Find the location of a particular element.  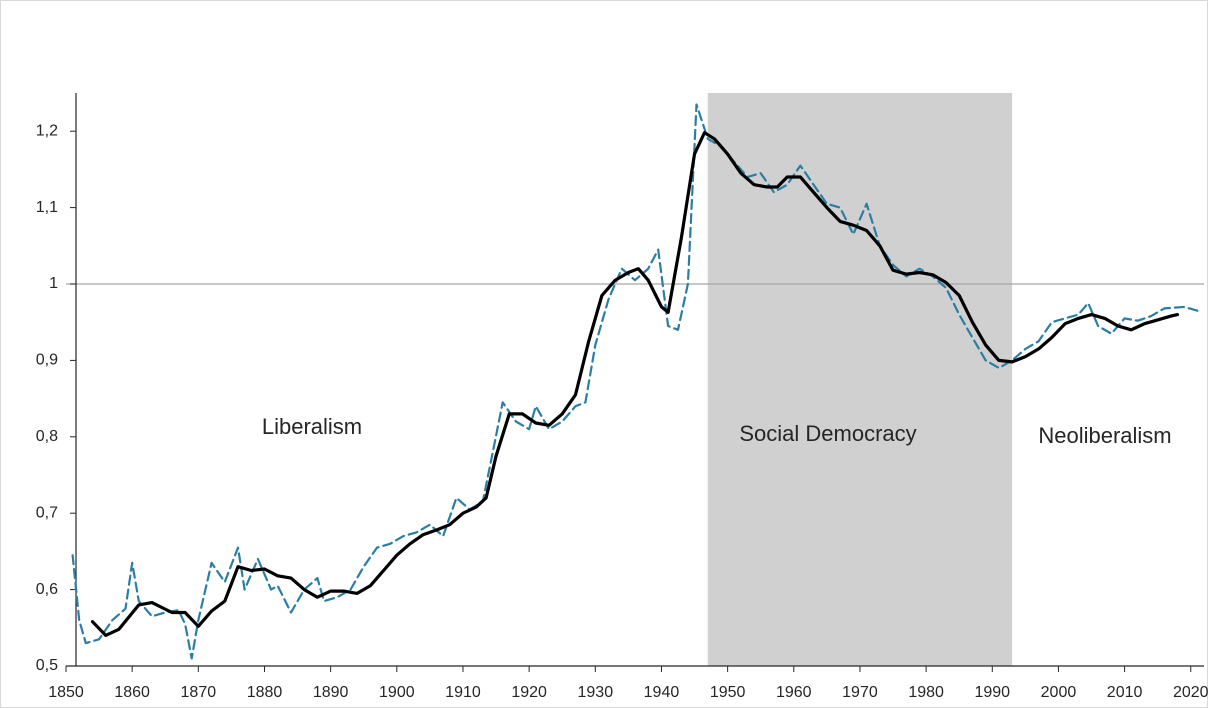

annotation: Liberalism is located at coordinates (312, 426).